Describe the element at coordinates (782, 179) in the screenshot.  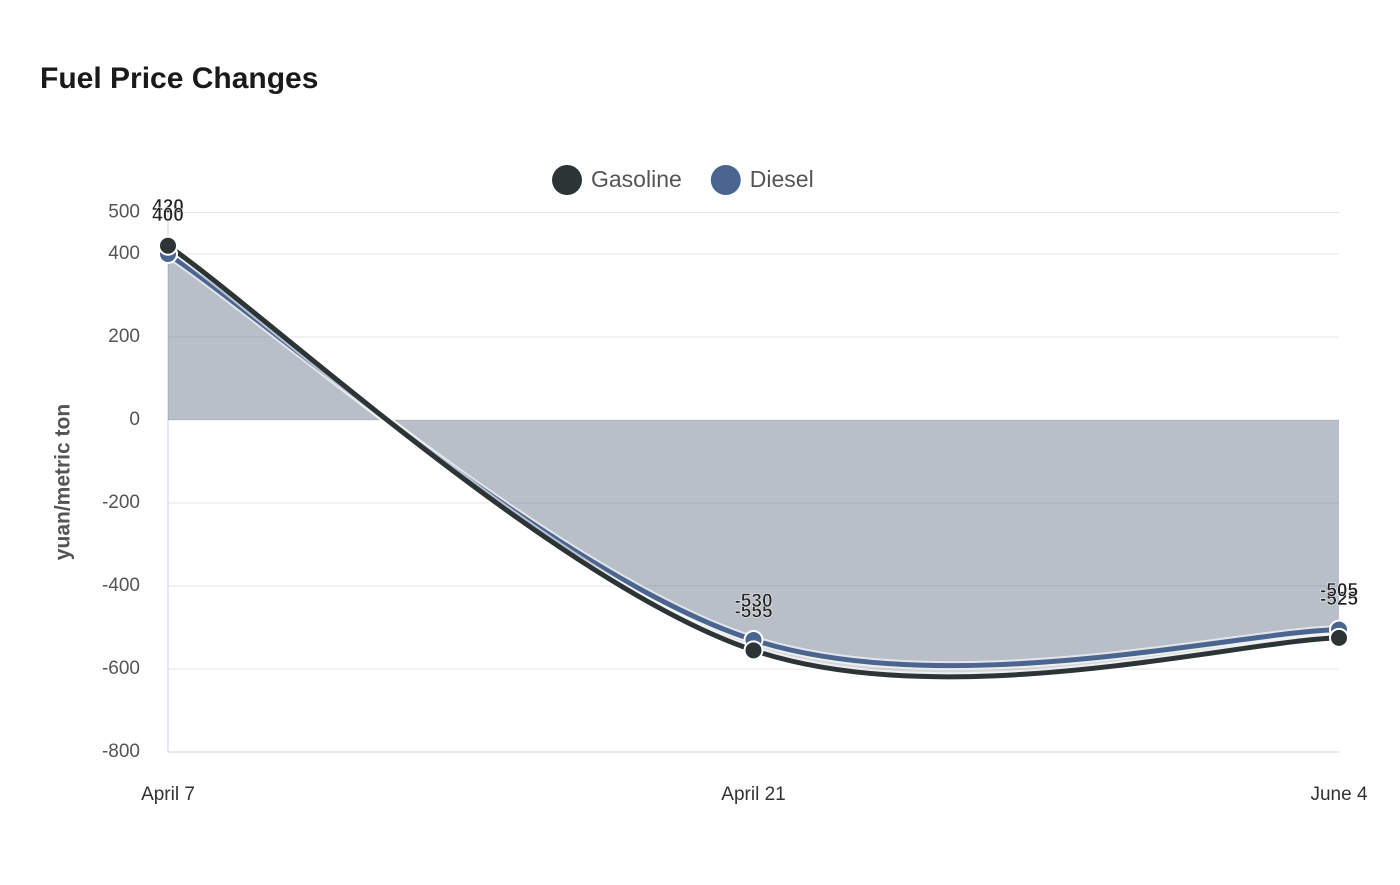
I see `legend-label: Diesel` at that location.